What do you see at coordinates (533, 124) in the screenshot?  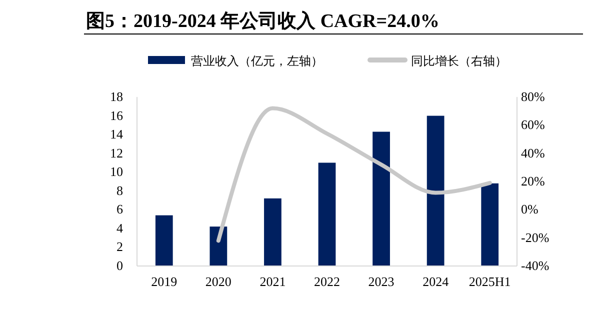 I see `y2-tick-label: 60%` at bounding box center [533, 124].